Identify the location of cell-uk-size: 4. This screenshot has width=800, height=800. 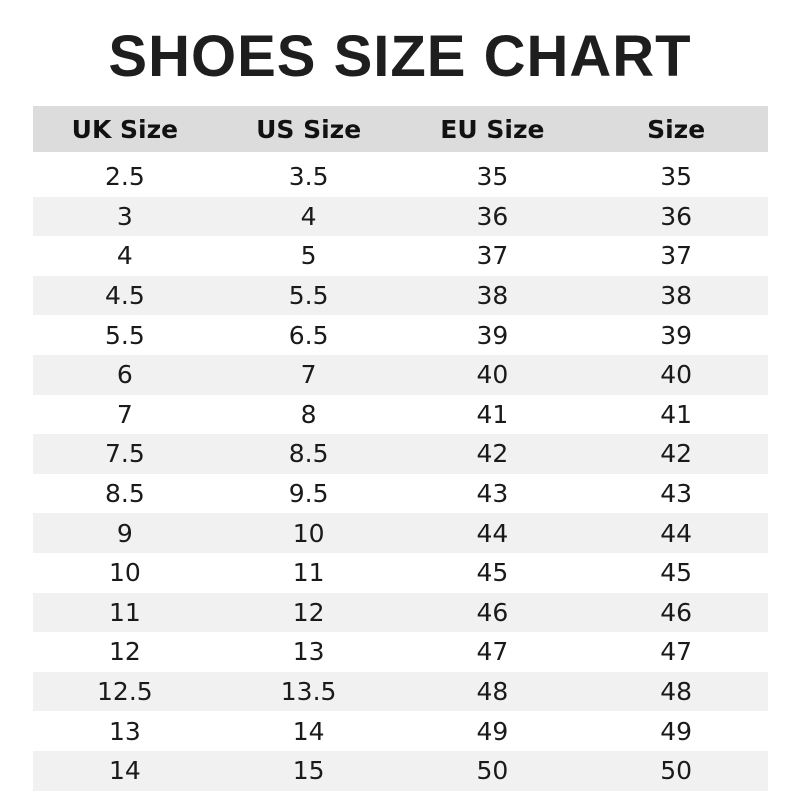
(124, 256).